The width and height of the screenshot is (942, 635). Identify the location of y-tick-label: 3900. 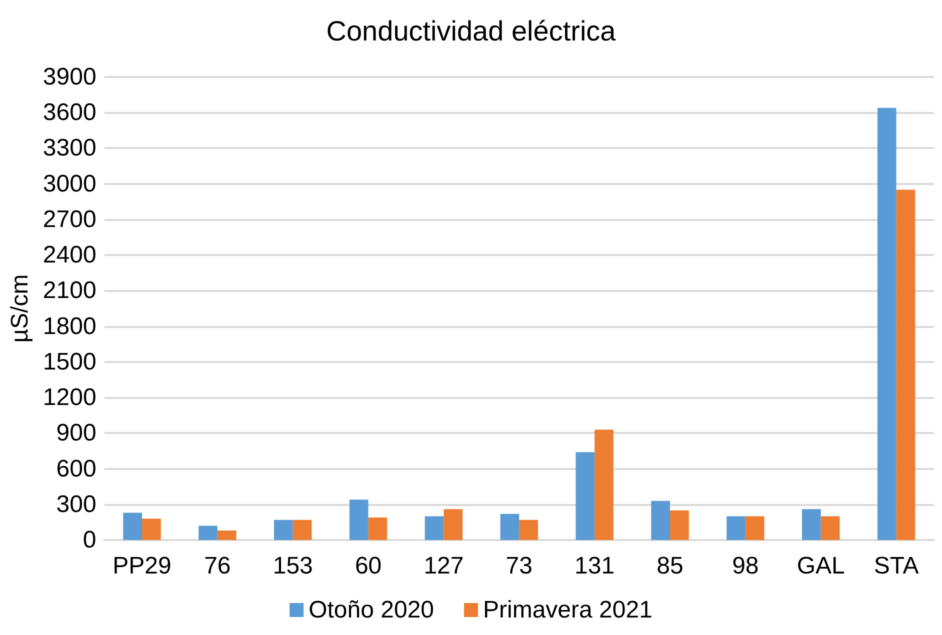
(69, 77).